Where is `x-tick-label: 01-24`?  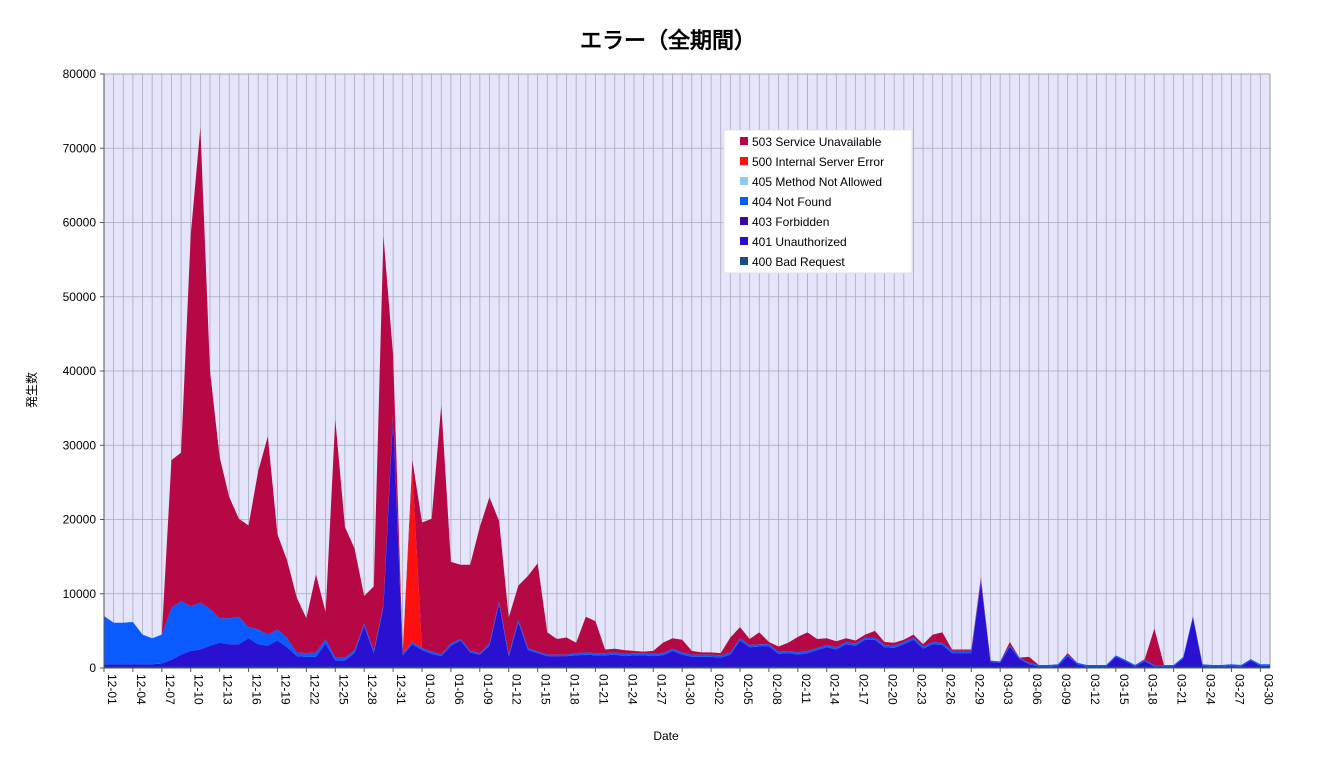
x-tick-label: 01-24 is located at coordinates (632, 689).